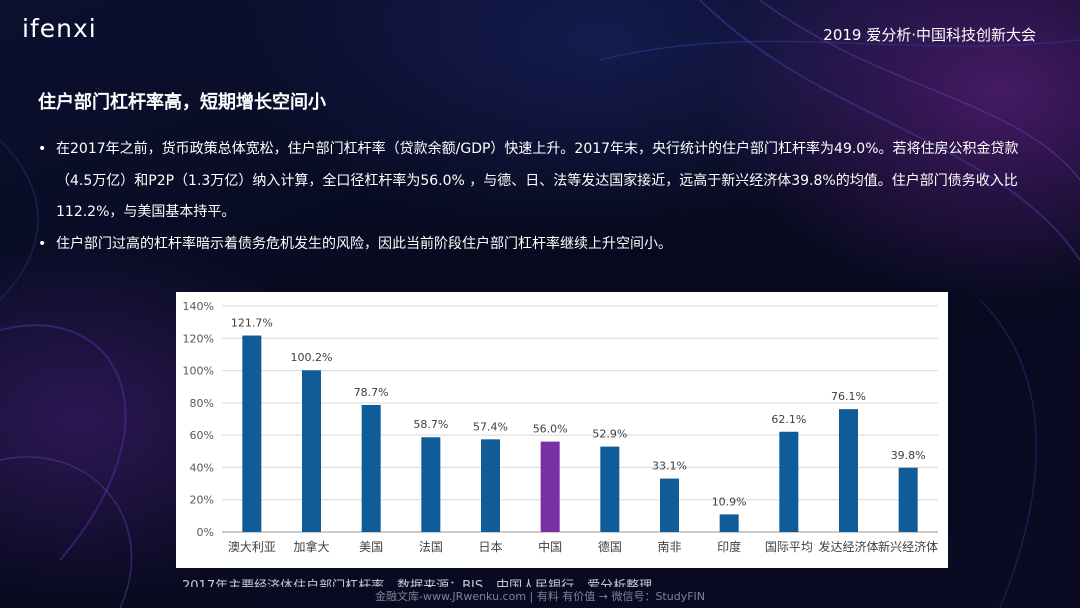  I want to click on data-label: 76.1%, so click(848, 396).